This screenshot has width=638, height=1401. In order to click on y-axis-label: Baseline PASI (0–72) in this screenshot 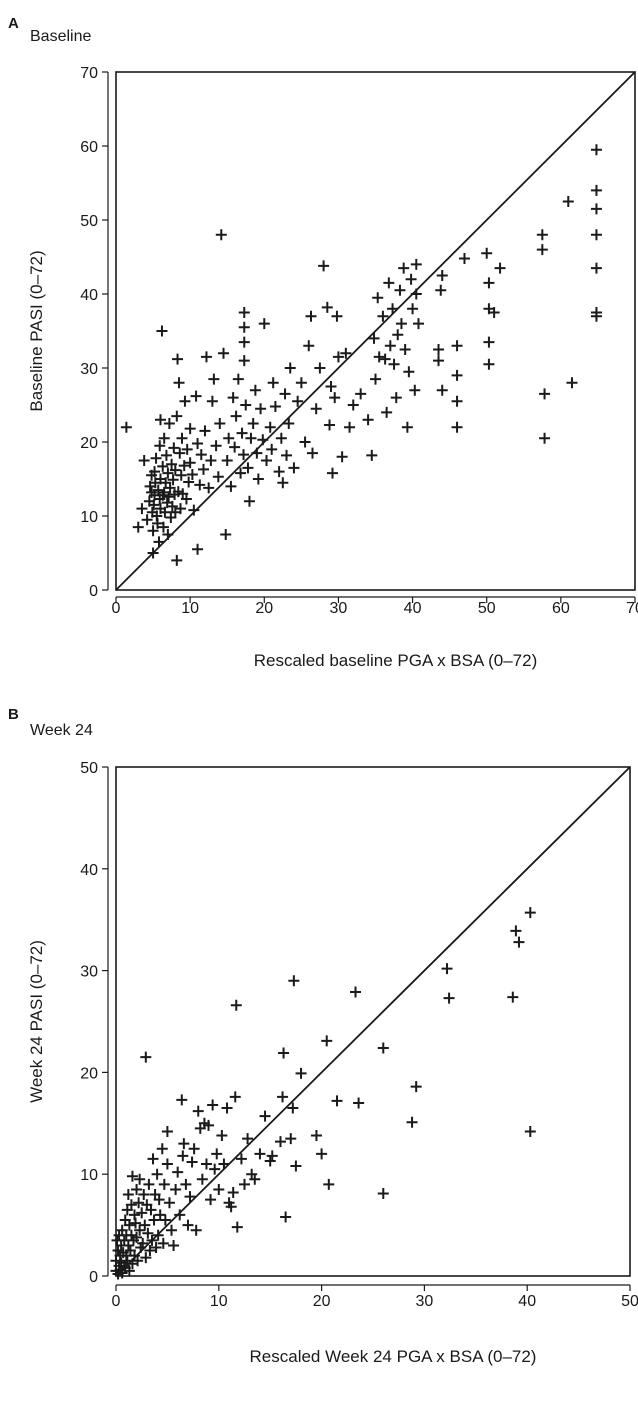, I will do `click(36, 330)`.